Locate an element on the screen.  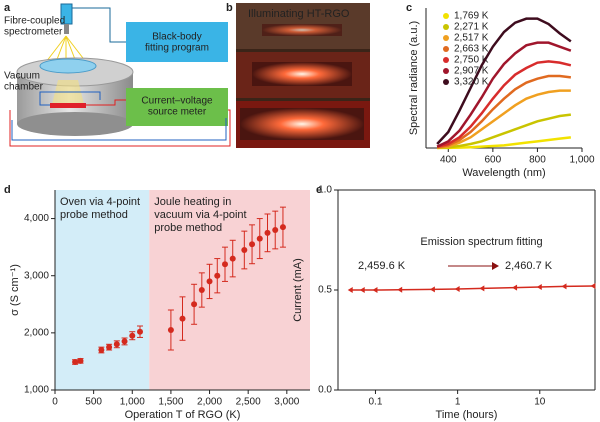
x-tick-label: 500 is located at coordinates (93, 402).